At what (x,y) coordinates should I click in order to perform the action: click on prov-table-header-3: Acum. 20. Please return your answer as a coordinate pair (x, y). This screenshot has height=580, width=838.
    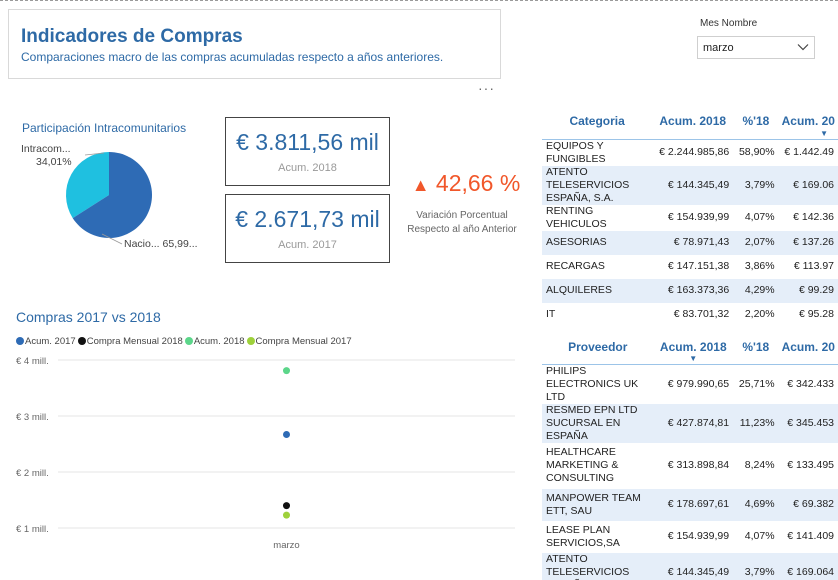
    Looking at the image, I should click on (808, 347).